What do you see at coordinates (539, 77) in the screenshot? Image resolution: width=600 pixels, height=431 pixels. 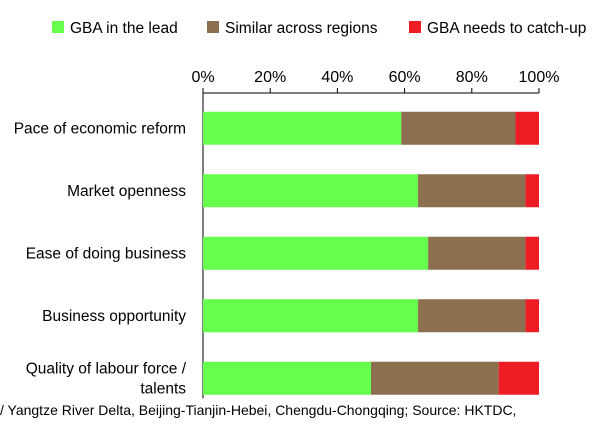 I see `x-tick-label: 100%` at bounding box center [539, 77].